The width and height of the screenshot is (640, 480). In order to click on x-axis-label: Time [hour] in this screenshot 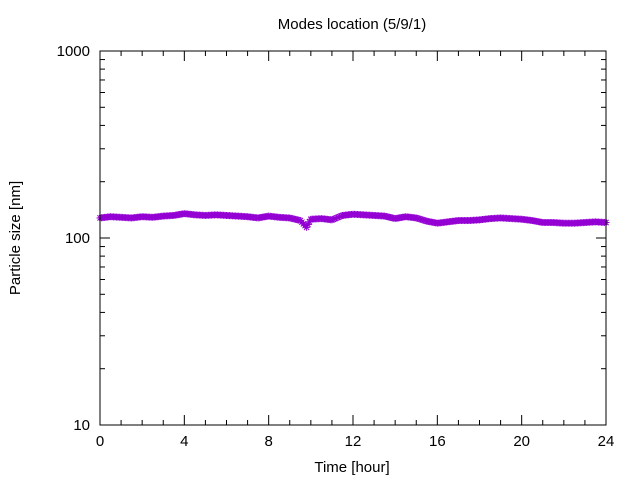, I will do `click(351, 467)`.